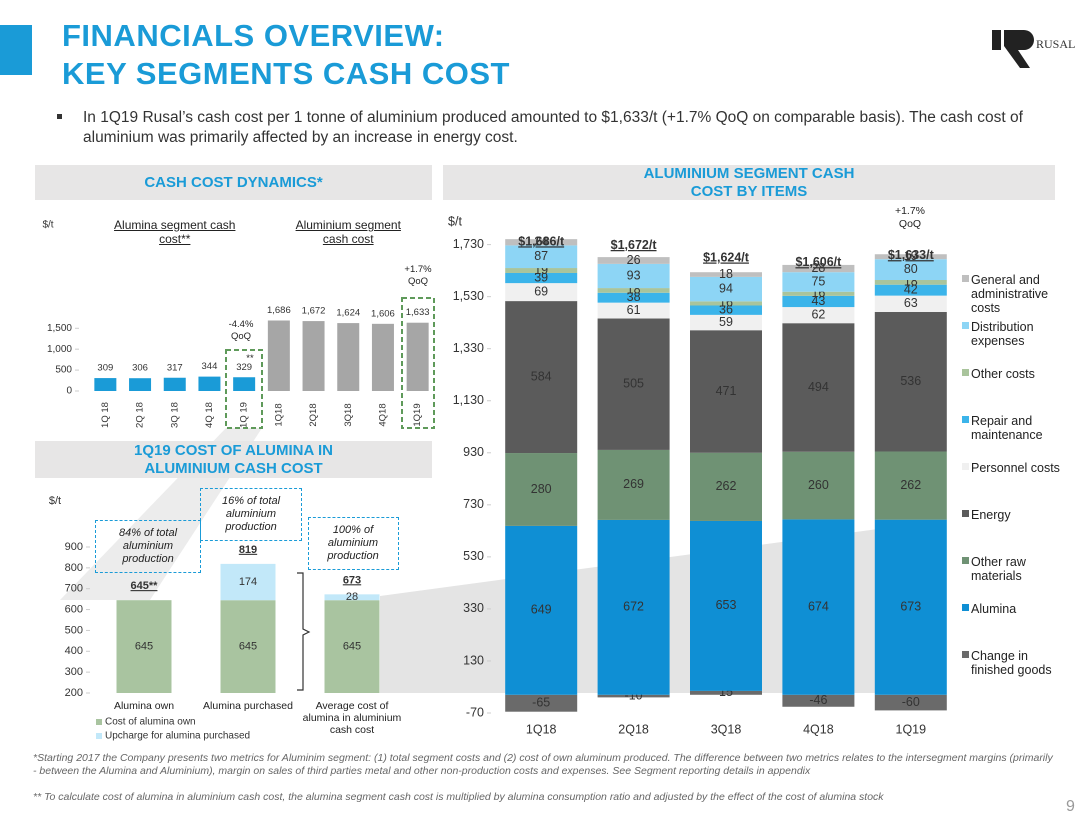 This screenshot has width=1082, height=822. I want to click on value-label: 87, so click(541, 256).